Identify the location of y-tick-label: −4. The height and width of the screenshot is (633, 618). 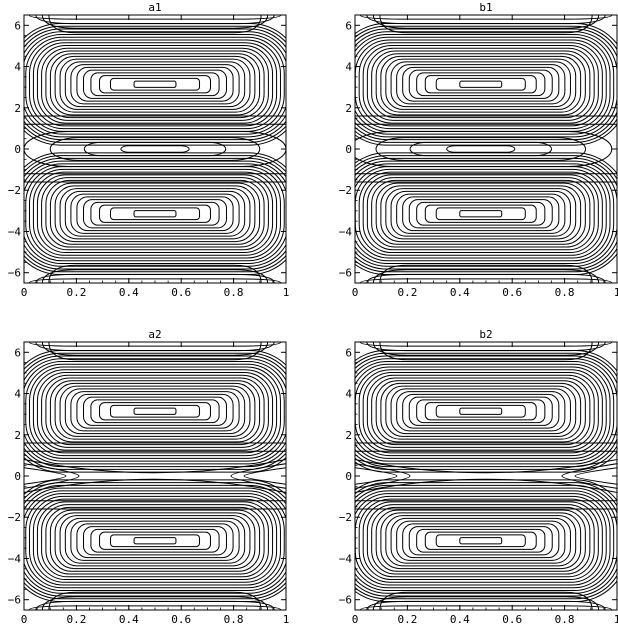
(15, 558).